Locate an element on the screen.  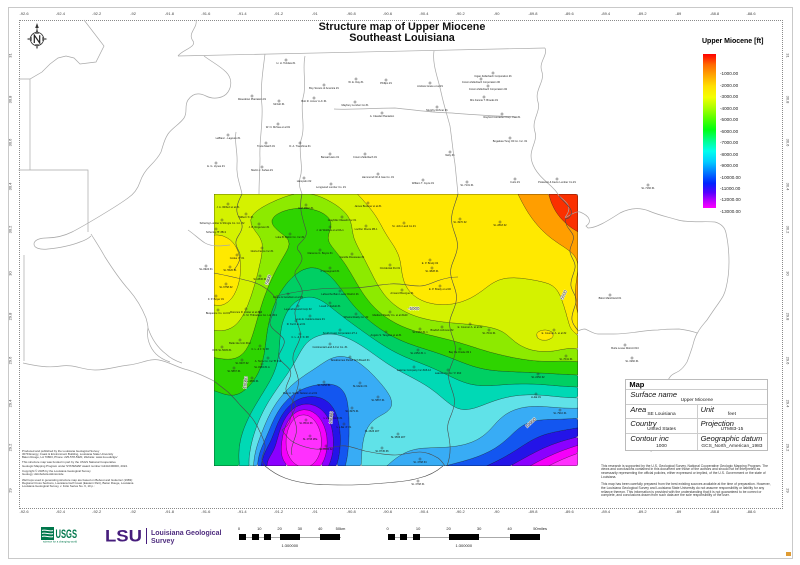
svg-text: L L &E 'A' #1 is located at coordinates (344, 427).